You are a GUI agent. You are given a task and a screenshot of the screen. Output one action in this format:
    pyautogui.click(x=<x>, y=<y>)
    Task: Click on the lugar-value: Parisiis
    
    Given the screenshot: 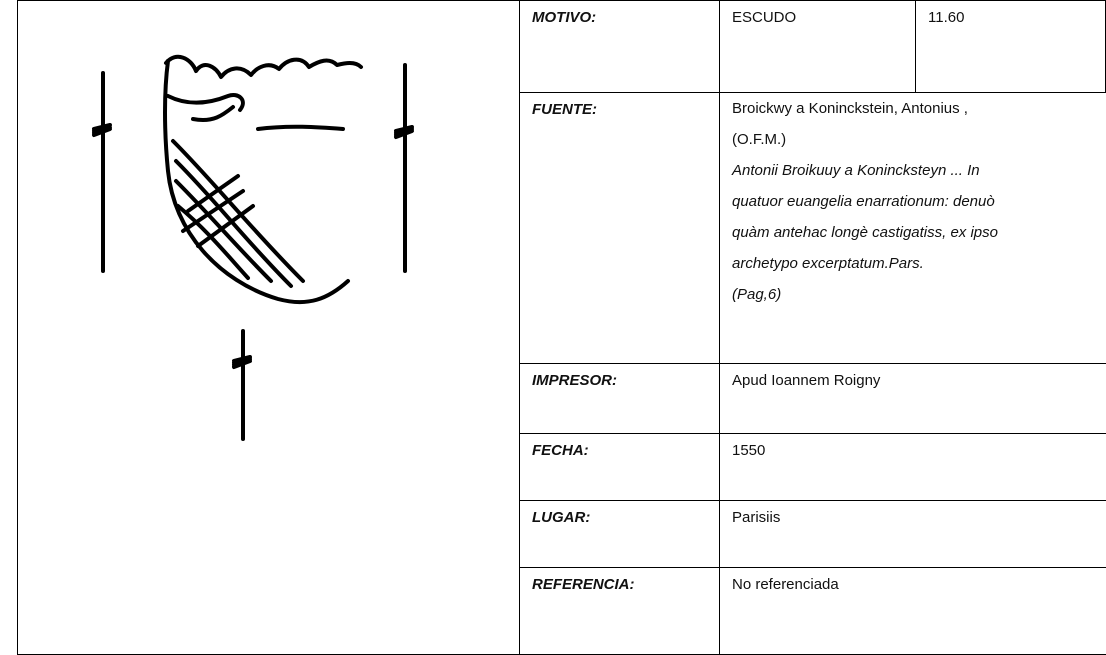 What is the action you would take?
    pyautogui.click(x=912, y=533)
    